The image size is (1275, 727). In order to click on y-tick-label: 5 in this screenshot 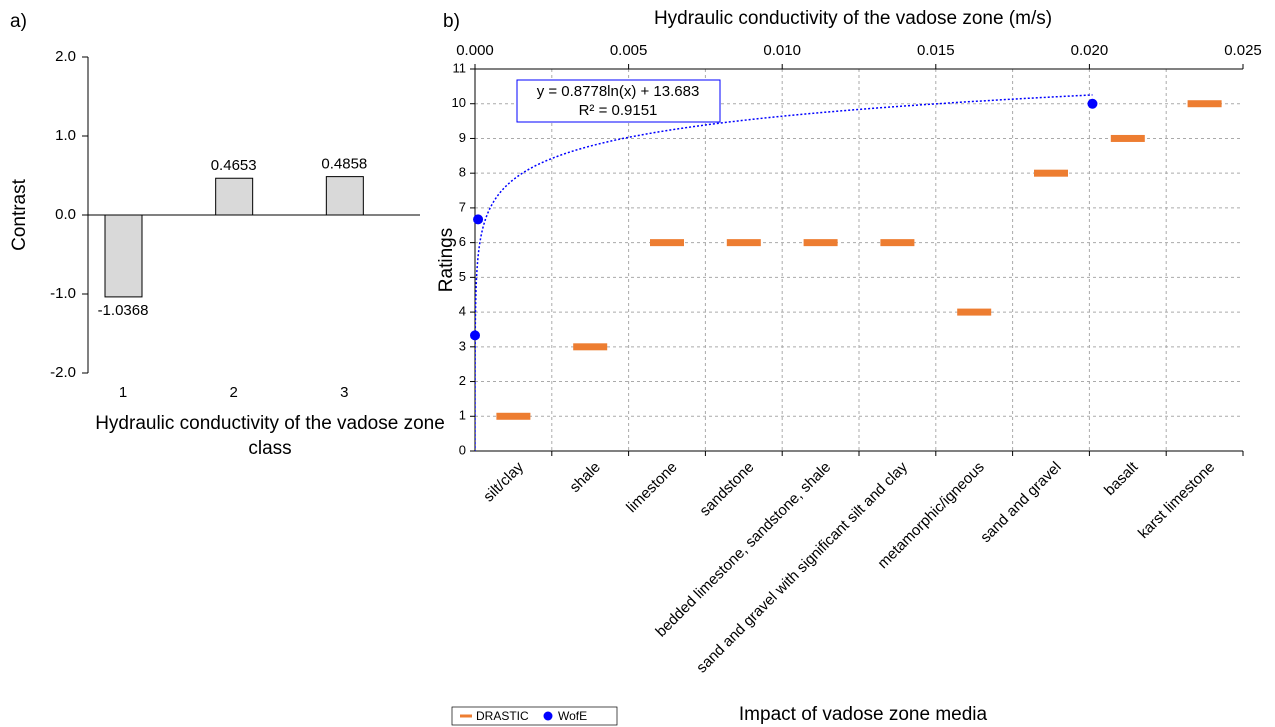, I will do `click(462, 276)`.